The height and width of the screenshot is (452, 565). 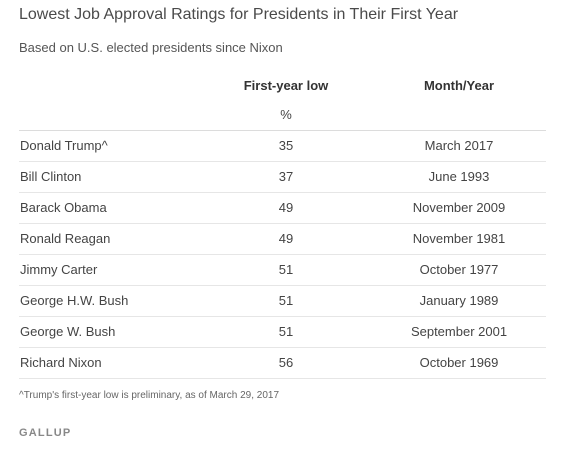 I want to click on table-row: George W. Bush 51 September 2001, so click(x=282, y=332).